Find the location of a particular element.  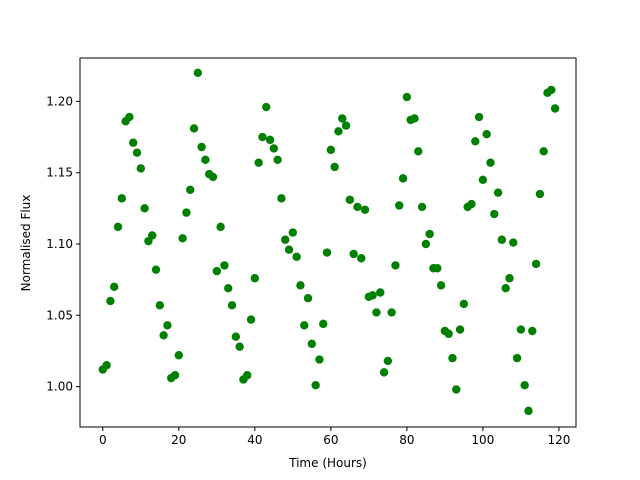

x-tick-label: 20 is located at coordinates (178, 440).